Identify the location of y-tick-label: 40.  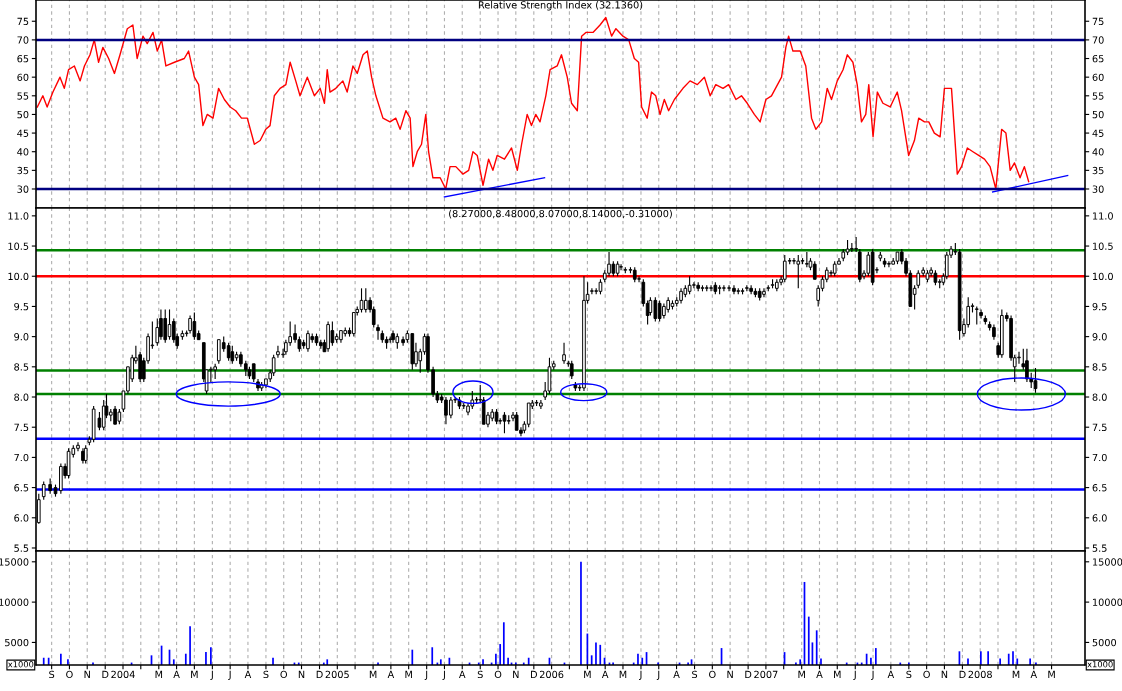
(23, 152).